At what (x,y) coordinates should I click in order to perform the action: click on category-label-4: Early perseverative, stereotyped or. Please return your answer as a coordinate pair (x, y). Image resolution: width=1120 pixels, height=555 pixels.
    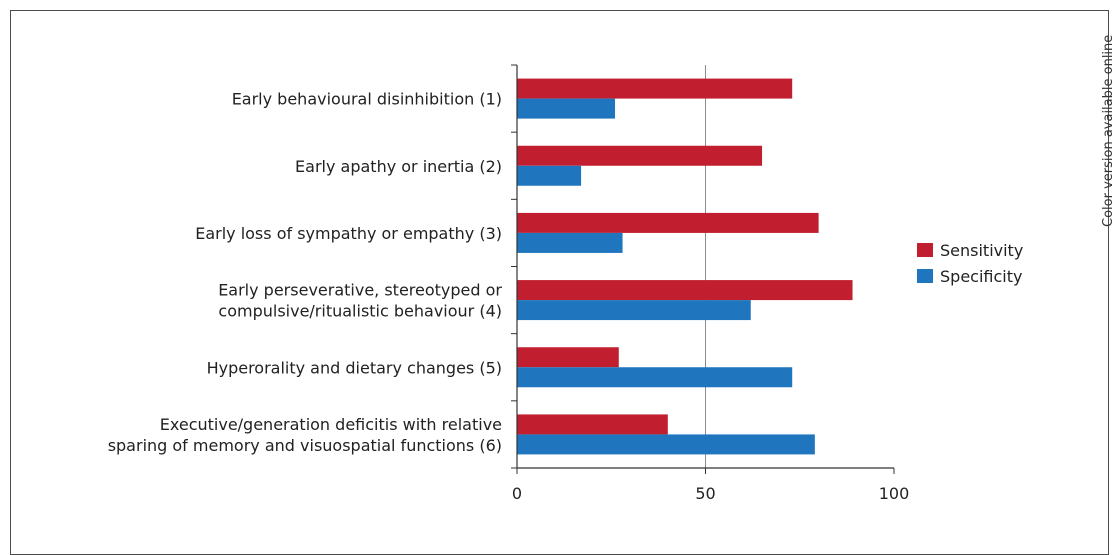
    Looking at the image, I should click on (360, 290).